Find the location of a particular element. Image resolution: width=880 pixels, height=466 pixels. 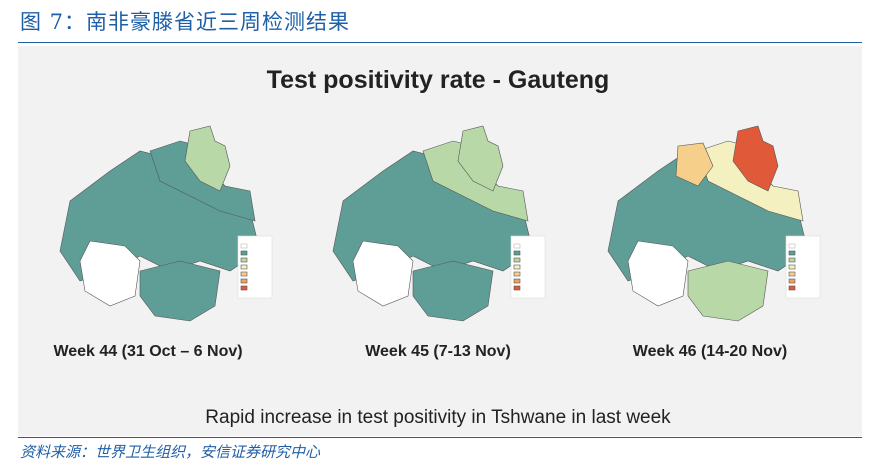

source-note: 资料来源：世界卫生组织，安信证券研究中心 is located at coordinates (170, 452).